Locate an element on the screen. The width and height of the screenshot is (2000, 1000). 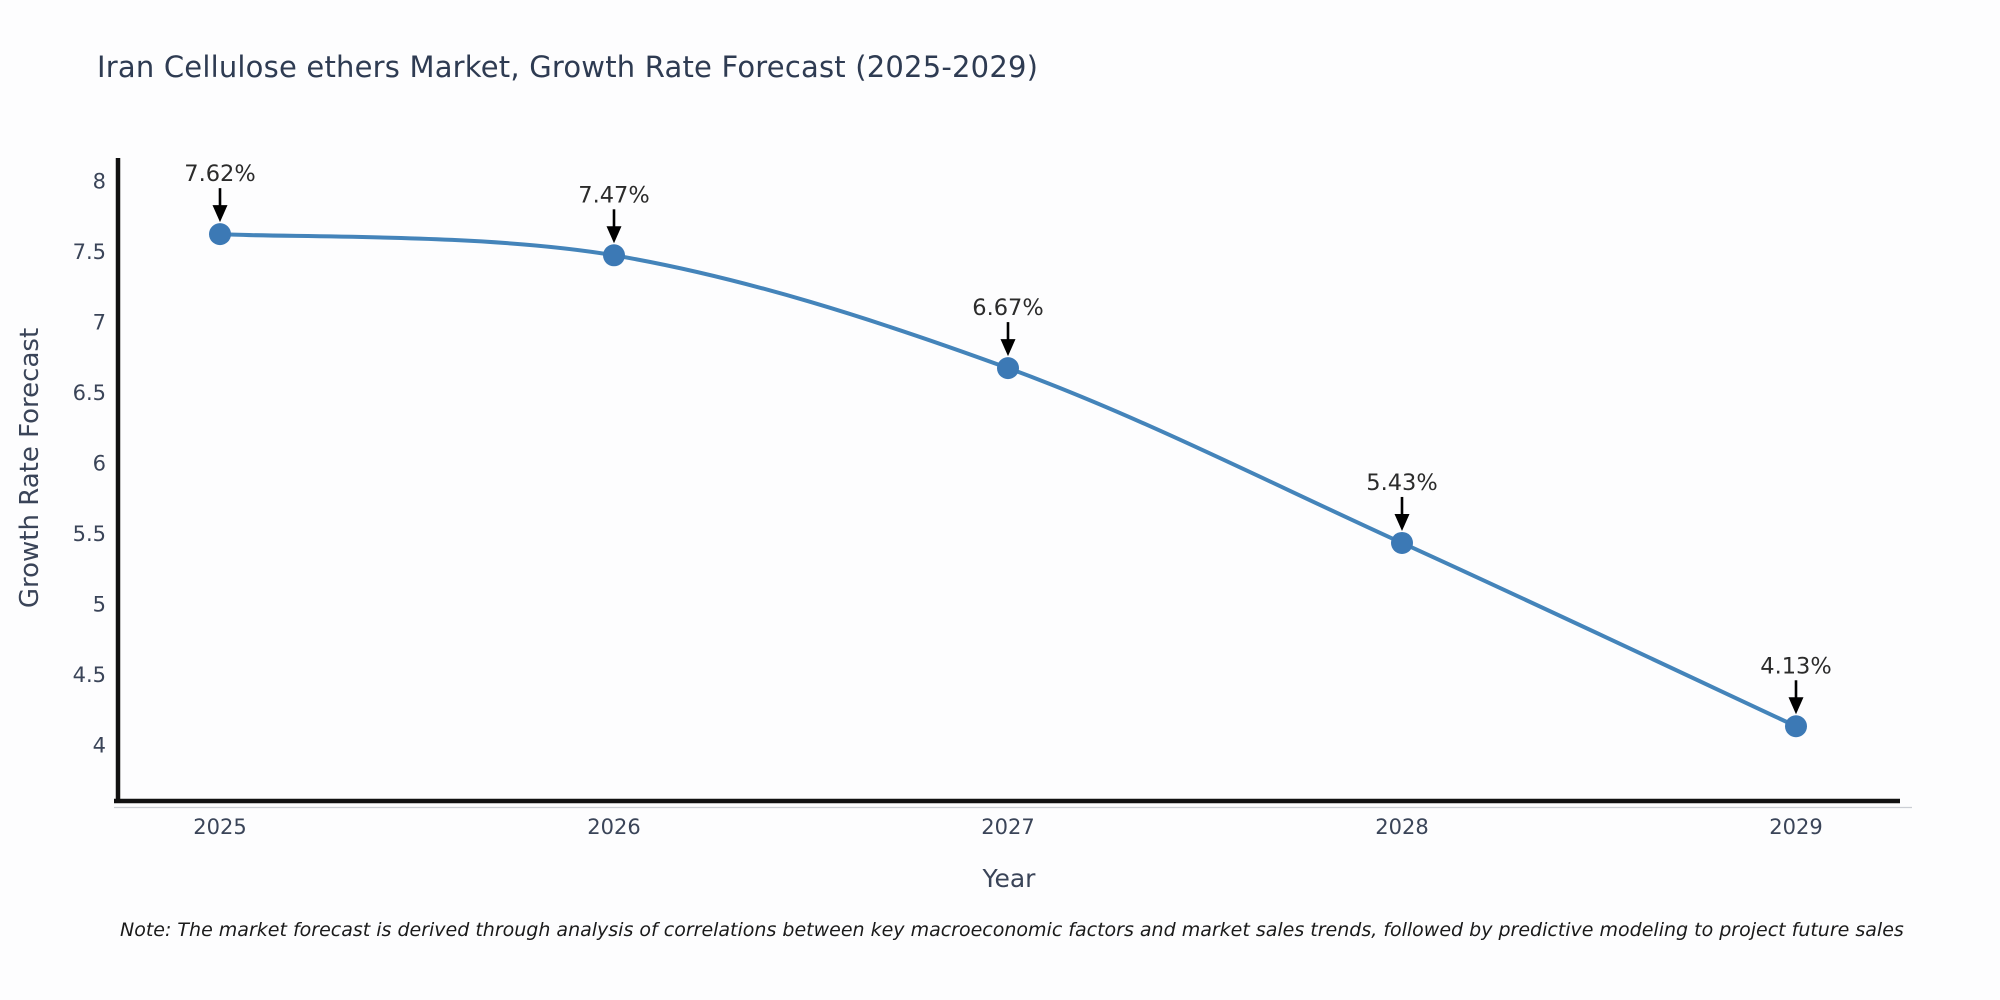
annotation-label-2028: 5.43% is located at coordinates (1401, 483).